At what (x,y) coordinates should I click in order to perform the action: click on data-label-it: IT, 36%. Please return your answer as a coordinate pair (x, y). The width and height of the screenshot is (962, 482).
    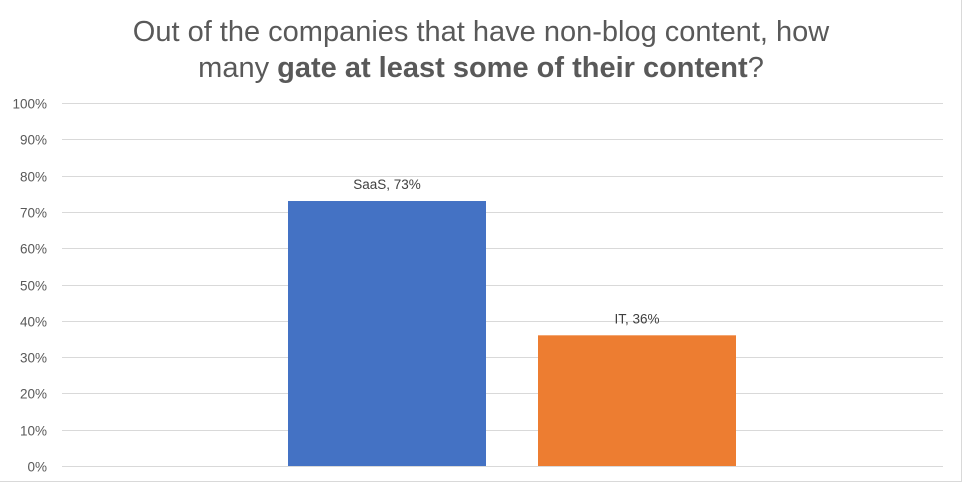
    Looking at the image, I should click on (636, 318).